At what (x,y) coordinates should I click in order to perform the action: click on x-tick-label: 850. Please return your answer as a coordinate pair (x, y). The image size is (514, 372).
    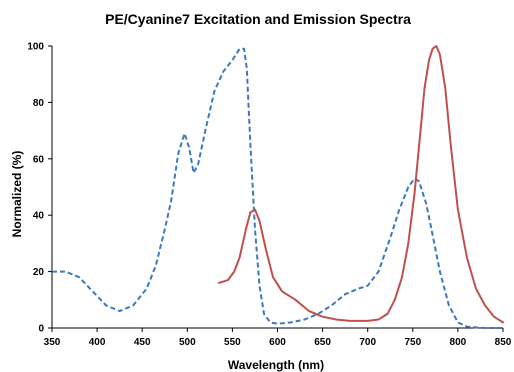
    Looking at the image, I should click on (503, 342).